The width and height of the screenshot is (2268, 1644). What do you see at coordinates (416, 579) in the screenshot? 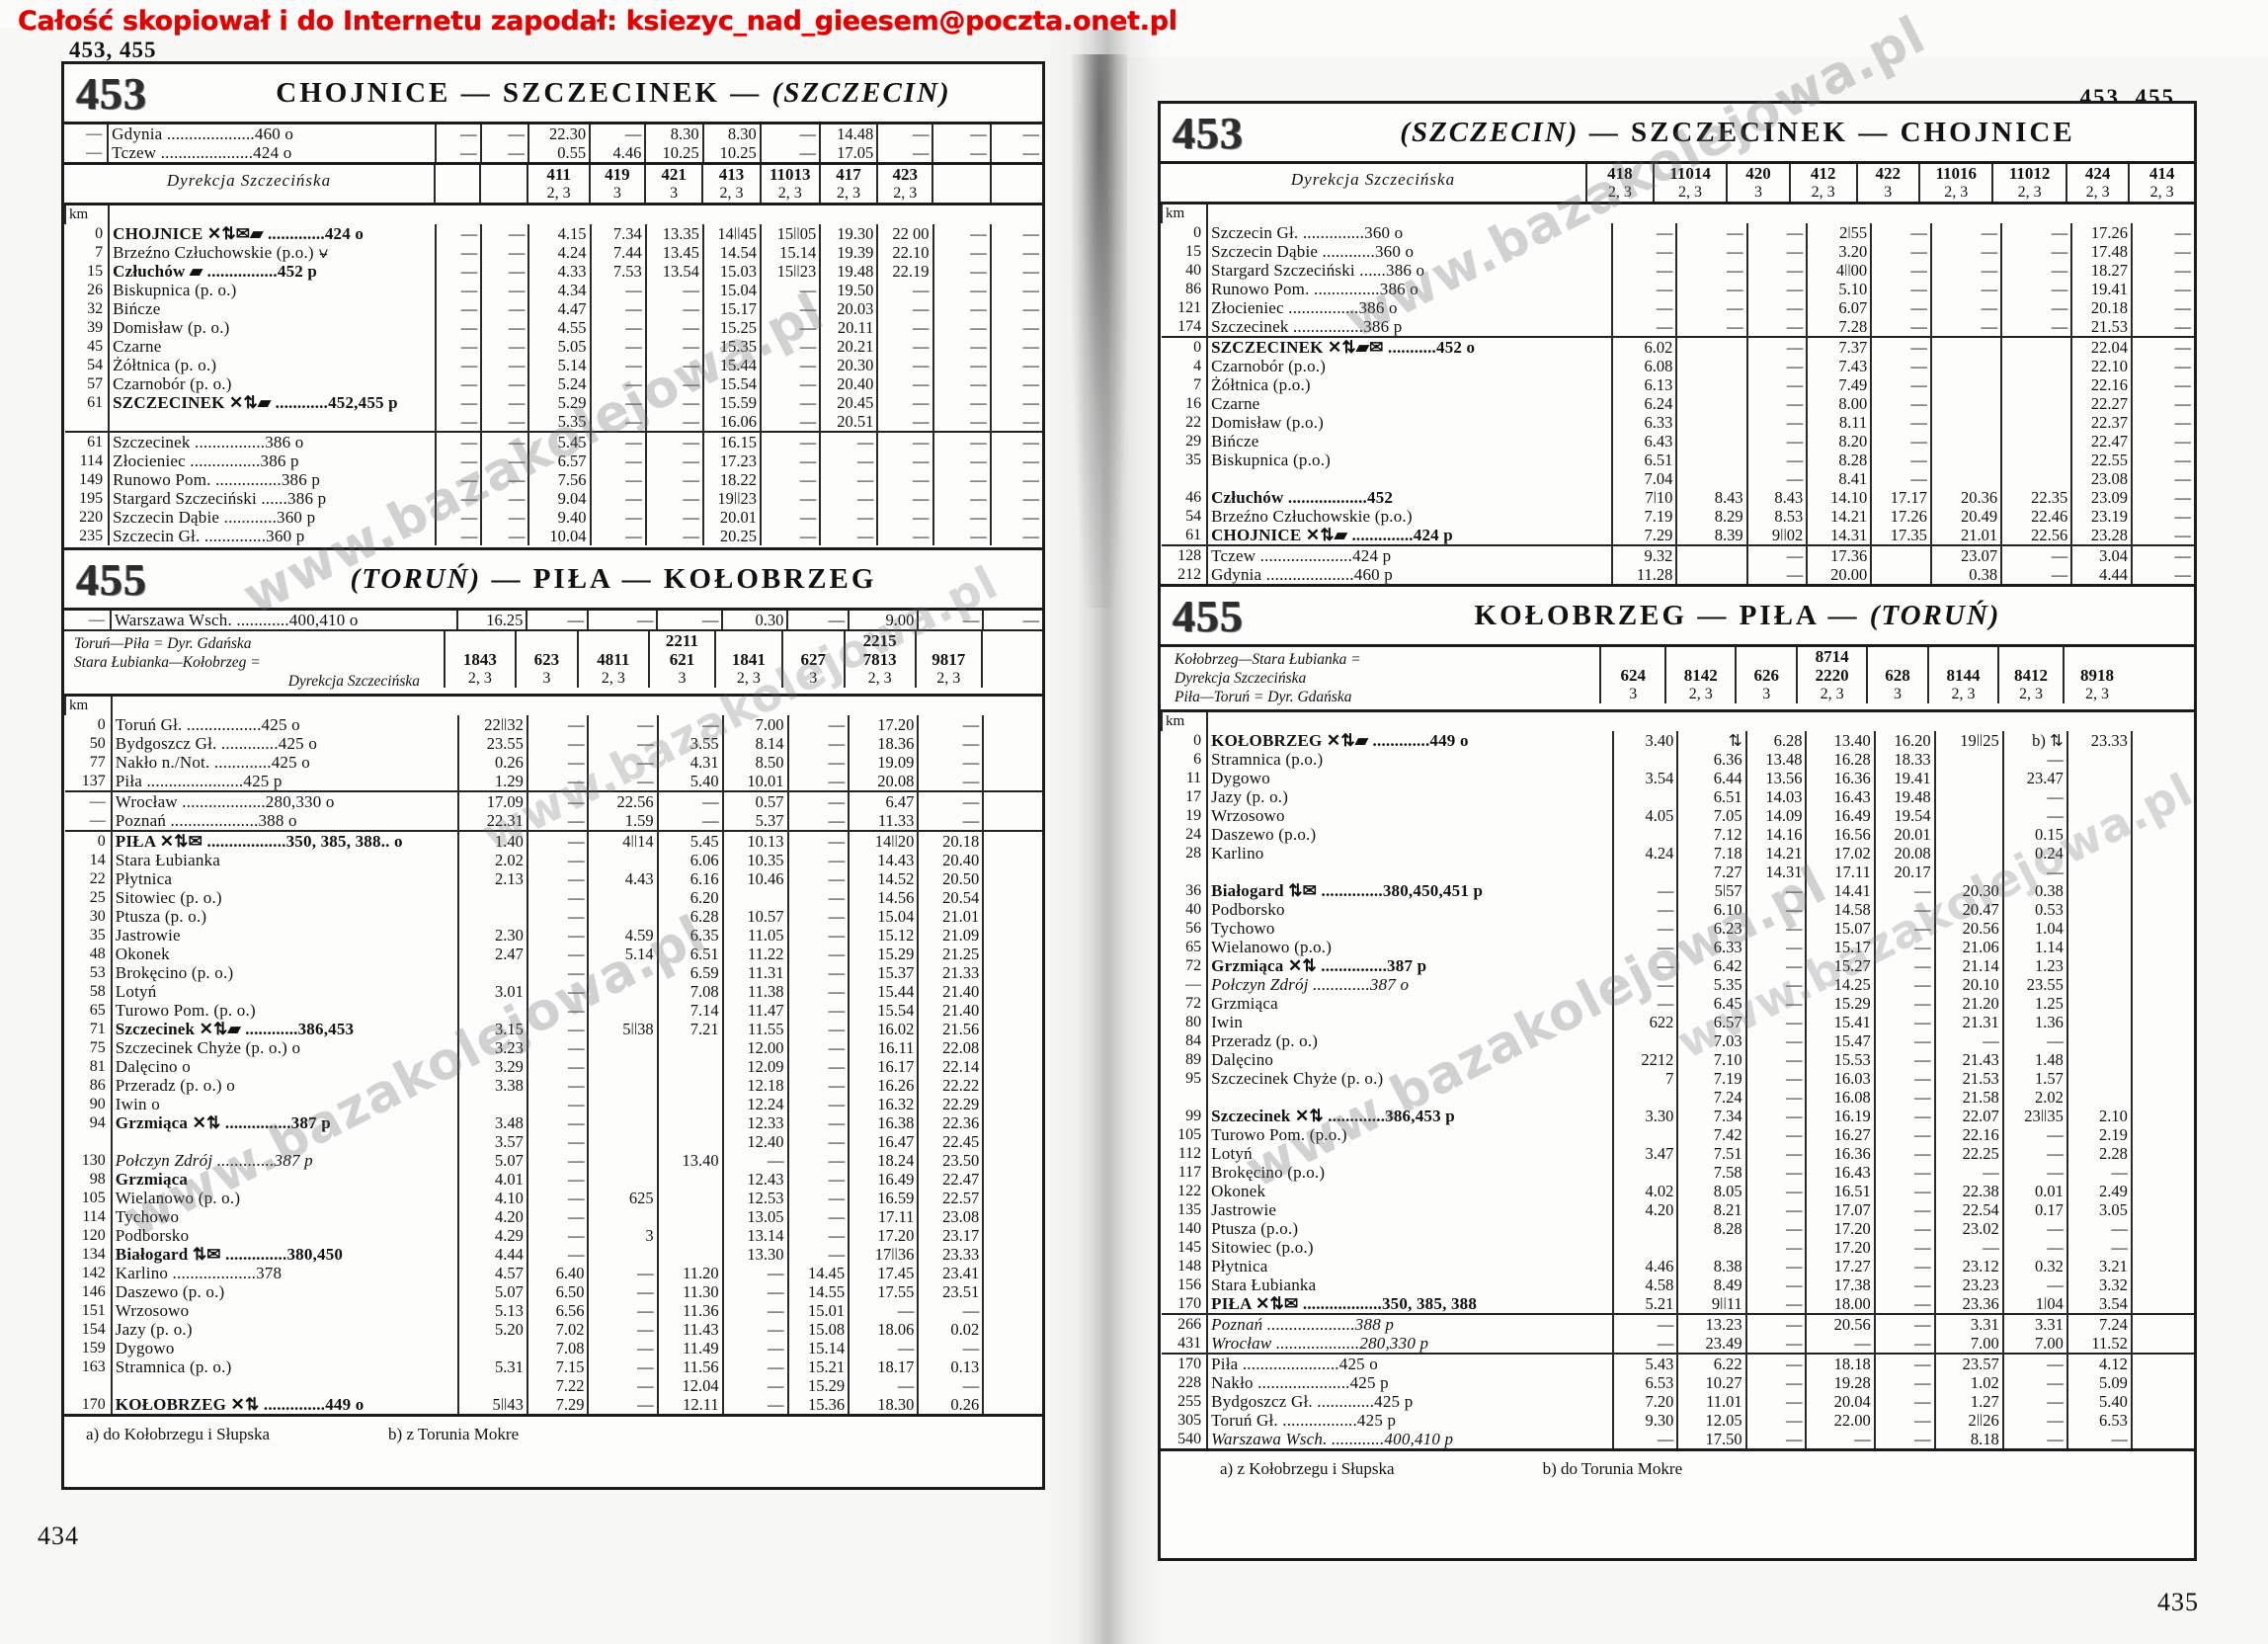
I see `route-name-455-prefix: (TORUŃ)` at bounding box center [416, 579].